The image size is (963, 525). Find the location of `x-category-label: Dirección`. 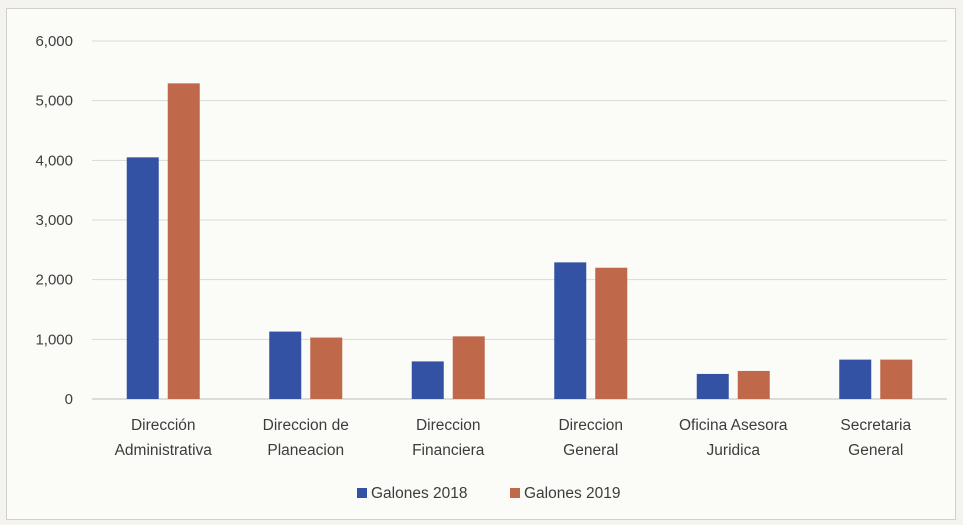

x-category-label: Dirección is located at coordinates (163, 425).